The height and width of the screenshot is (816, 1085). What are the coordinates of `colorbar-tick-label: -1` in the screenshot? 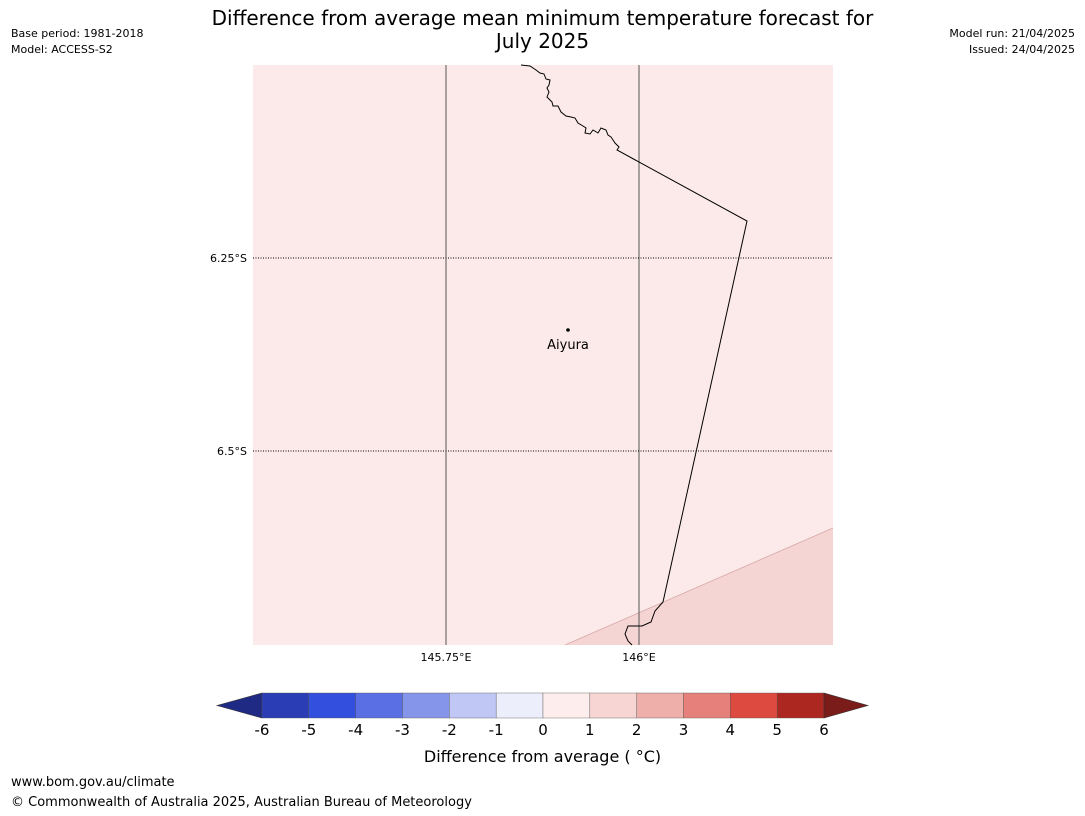 It's located at (496, 730).